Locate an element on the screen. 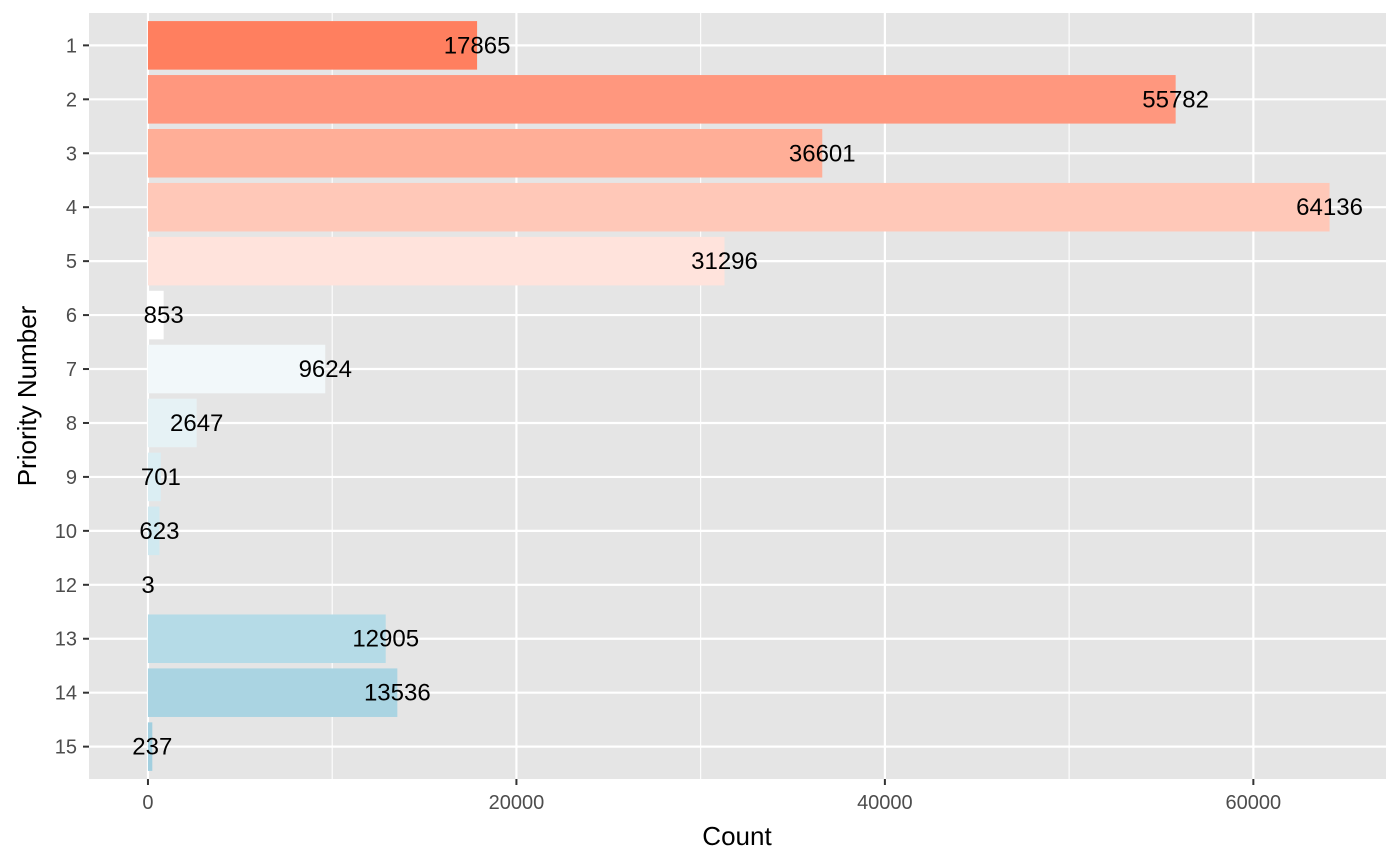 This screenshot has height=865, width=1400. bar-value-label: 13536 is located at coordinates (397, 693).